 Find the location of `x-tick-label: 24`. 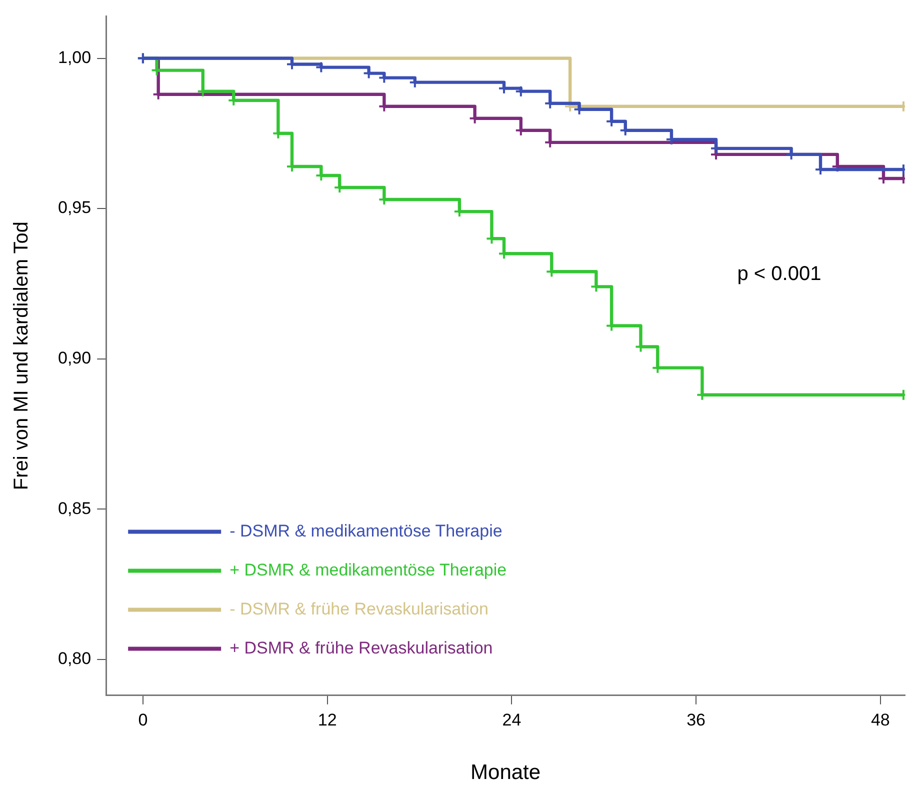

x-tick-label: 24 is located at coordinates (512, 720).